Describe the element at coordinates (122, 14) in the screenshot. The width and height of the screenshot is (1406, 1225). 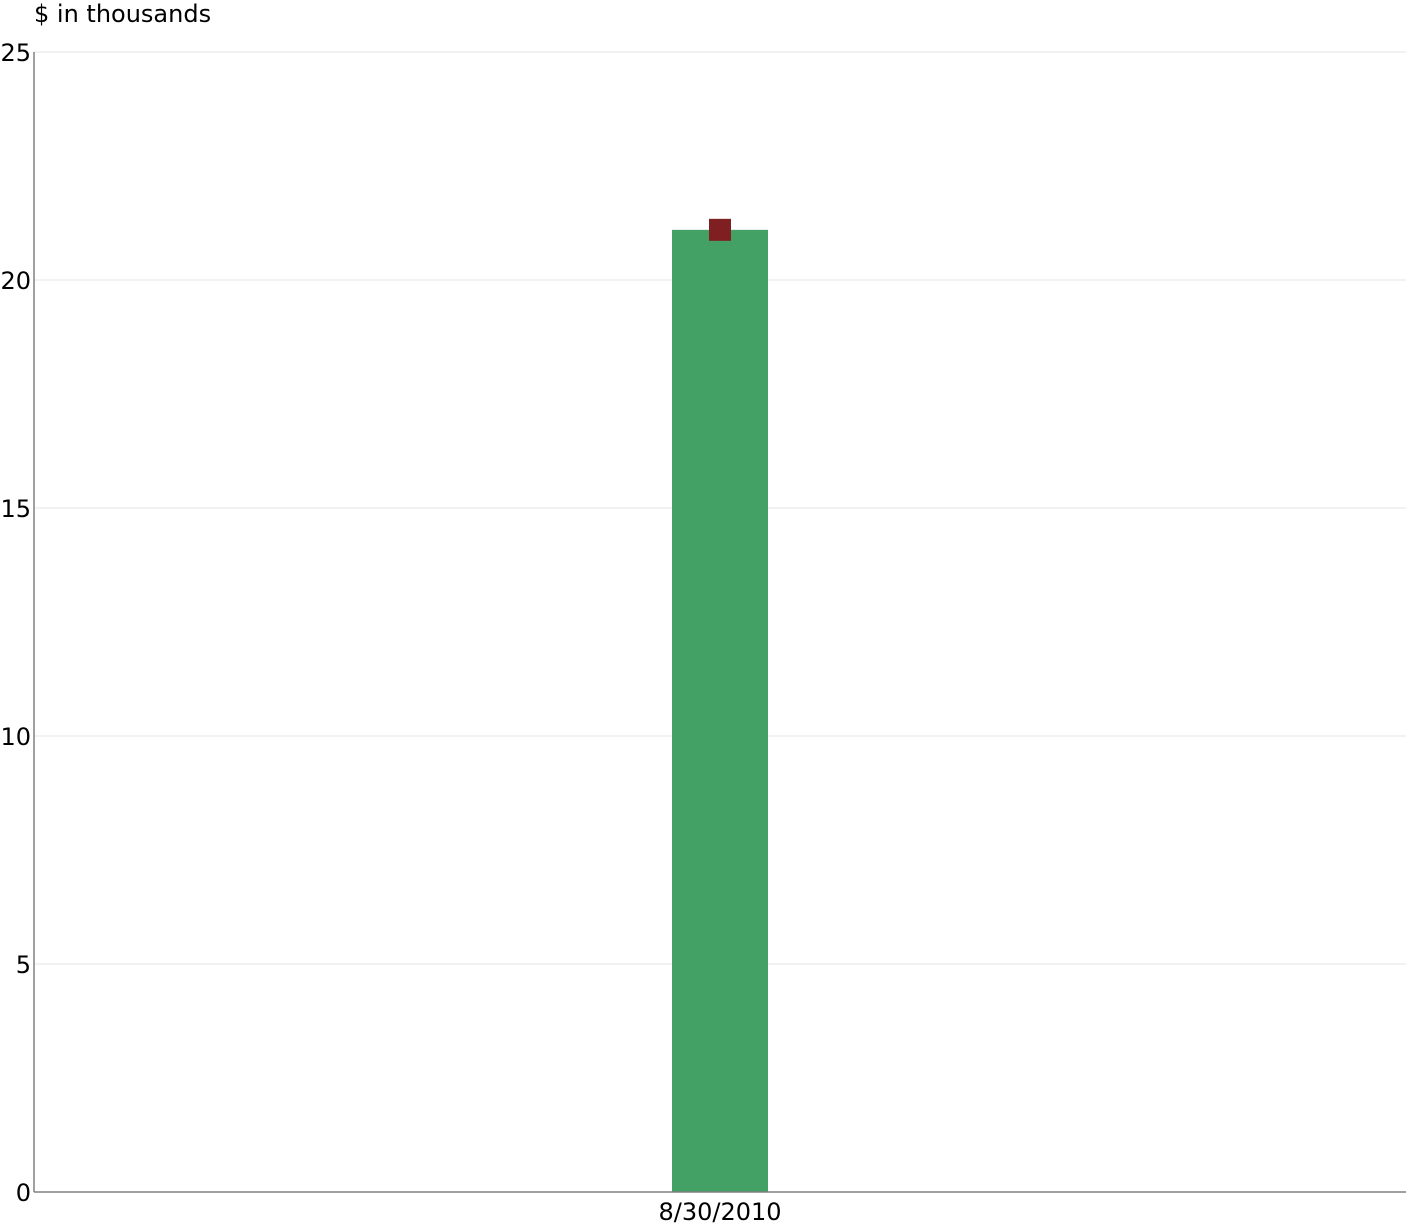
I see `y-axis-title: $ in thousands` at that location.